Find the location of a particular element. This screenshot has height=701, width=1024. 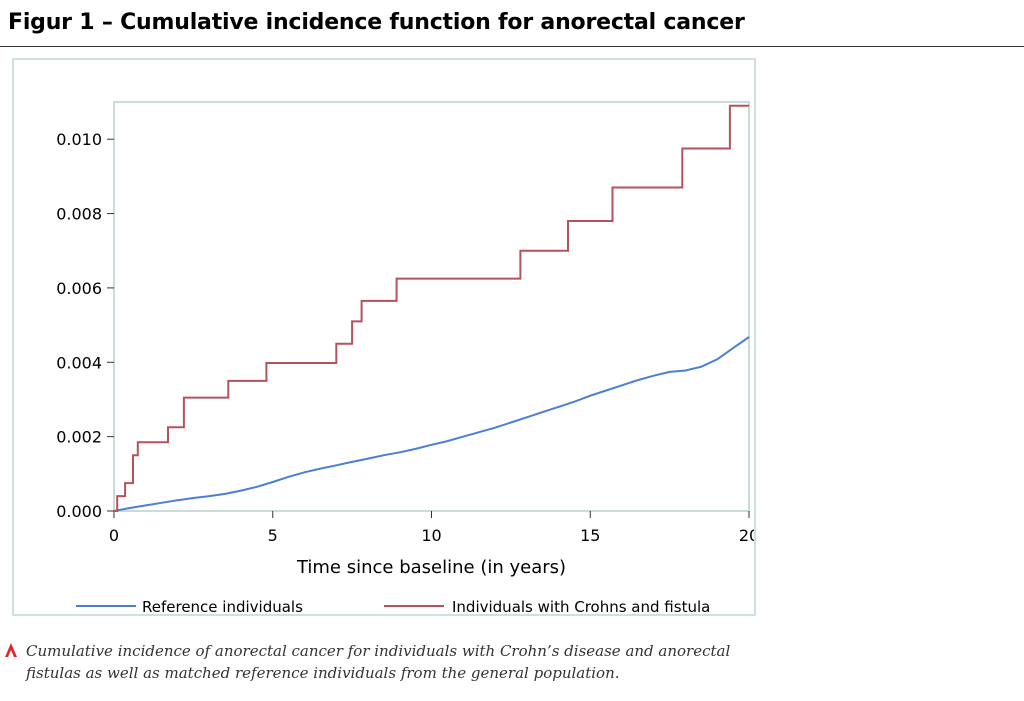

x-tick-label: 5 is located at coordinates (273, 535).